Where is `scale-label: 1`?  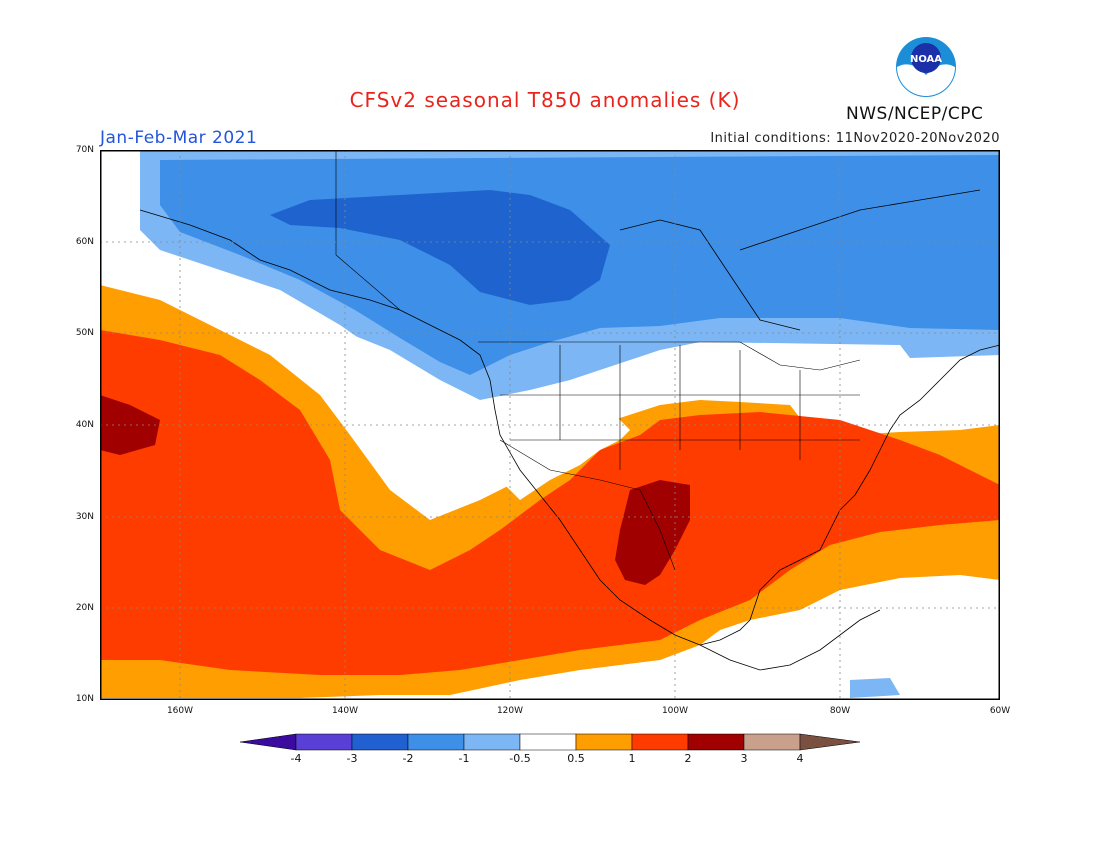
scale-label: 1 is located at coordinates (632, 758).